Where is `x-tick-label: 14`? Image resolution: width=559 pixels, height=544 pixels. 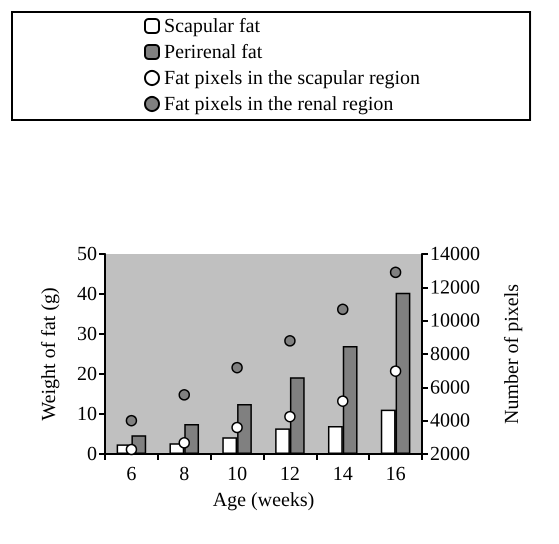
x-tick-label: 14 is located at coordinates (342, 474).